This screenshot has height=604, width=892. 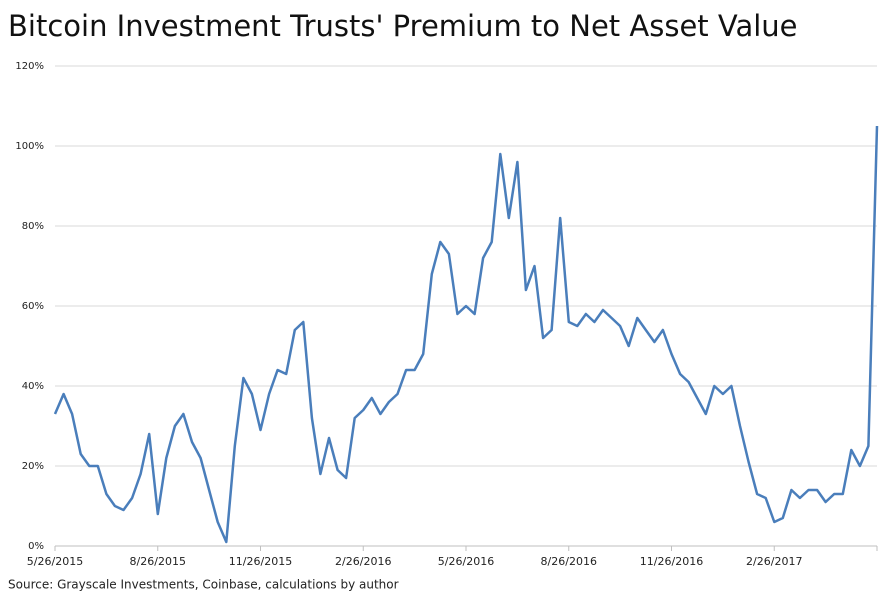 I want to click on x-tick-label: 2/26/2017, so click(x=774, y=561).